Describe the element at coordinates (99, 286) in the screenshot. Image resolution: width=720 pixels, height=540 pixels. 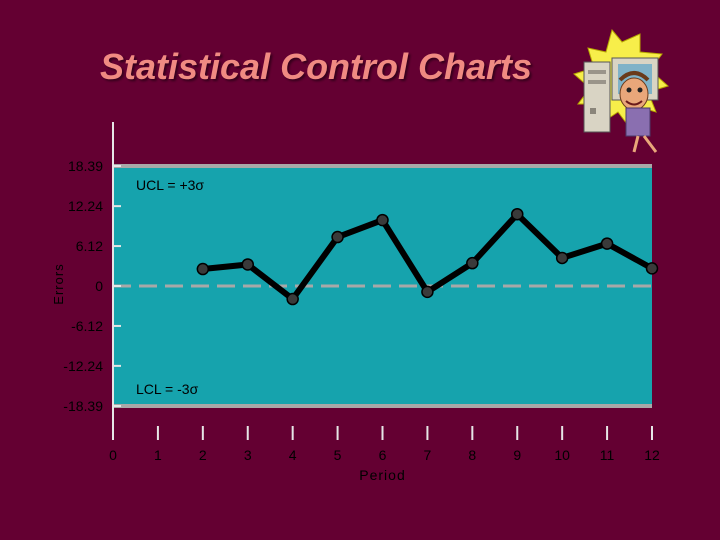
I see `y-tick-label: 0` at that location.